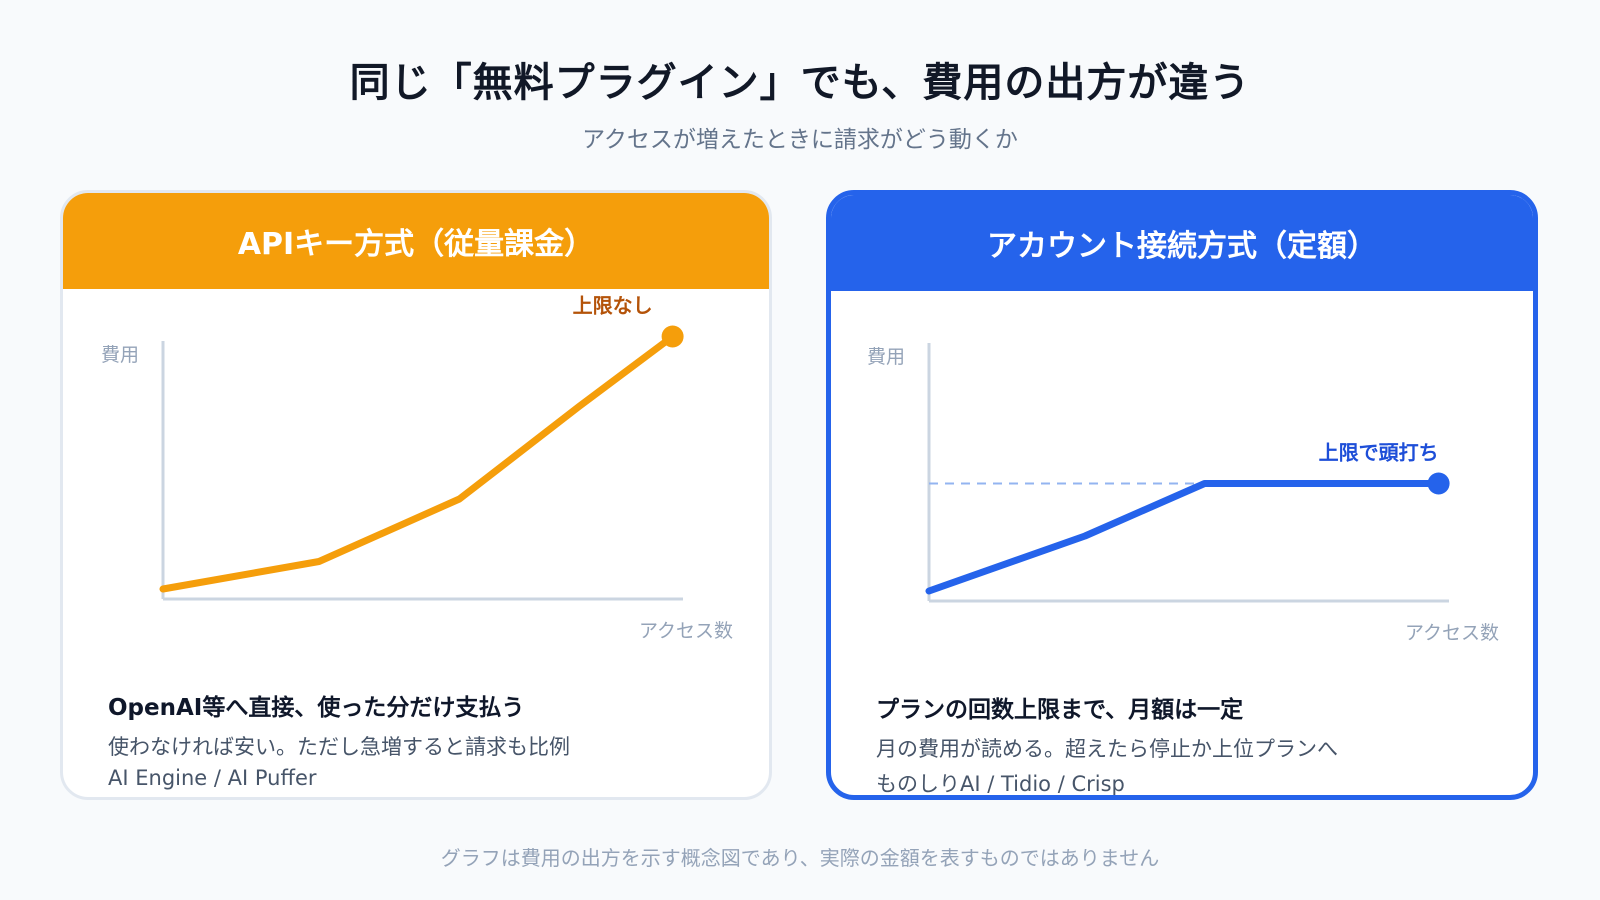 This screenshot has width=1600, height=900. I want to click on annotation-no-limit: 上限なし, so click(613, 306).